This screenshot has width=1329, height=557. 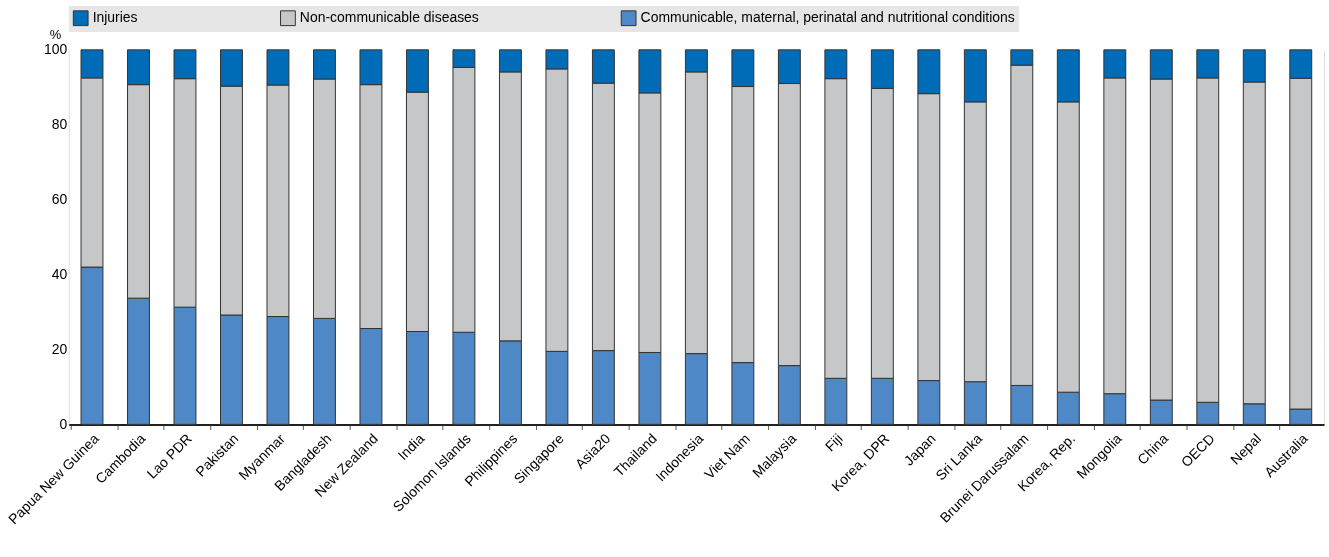 What do you see at coordinates (55, 49) in the screenshot?
I see `y-tick-label: 100` at bounding box center [55, 49].